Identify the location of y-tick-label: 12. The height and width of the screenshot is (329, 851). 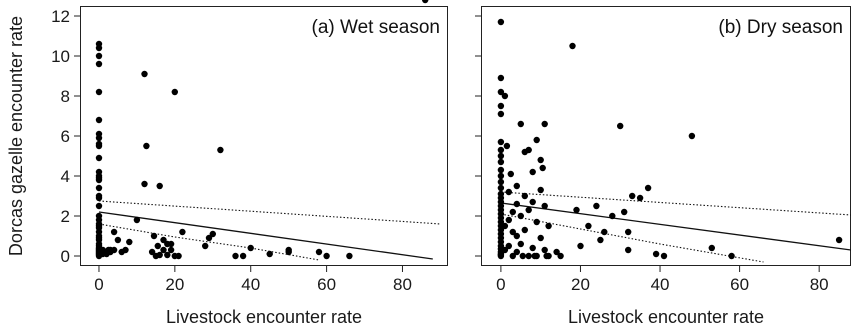
(60, 16).